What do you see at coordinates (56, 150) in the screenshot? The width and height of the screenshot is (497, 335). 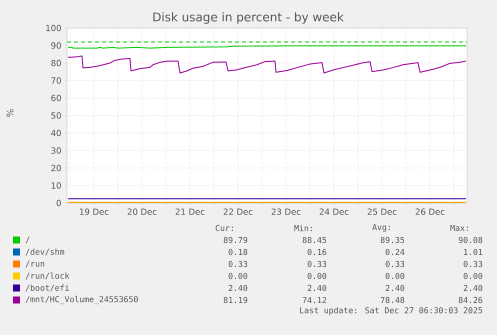 I see `y-tick-label: 30` at bounding box center [56, 150].